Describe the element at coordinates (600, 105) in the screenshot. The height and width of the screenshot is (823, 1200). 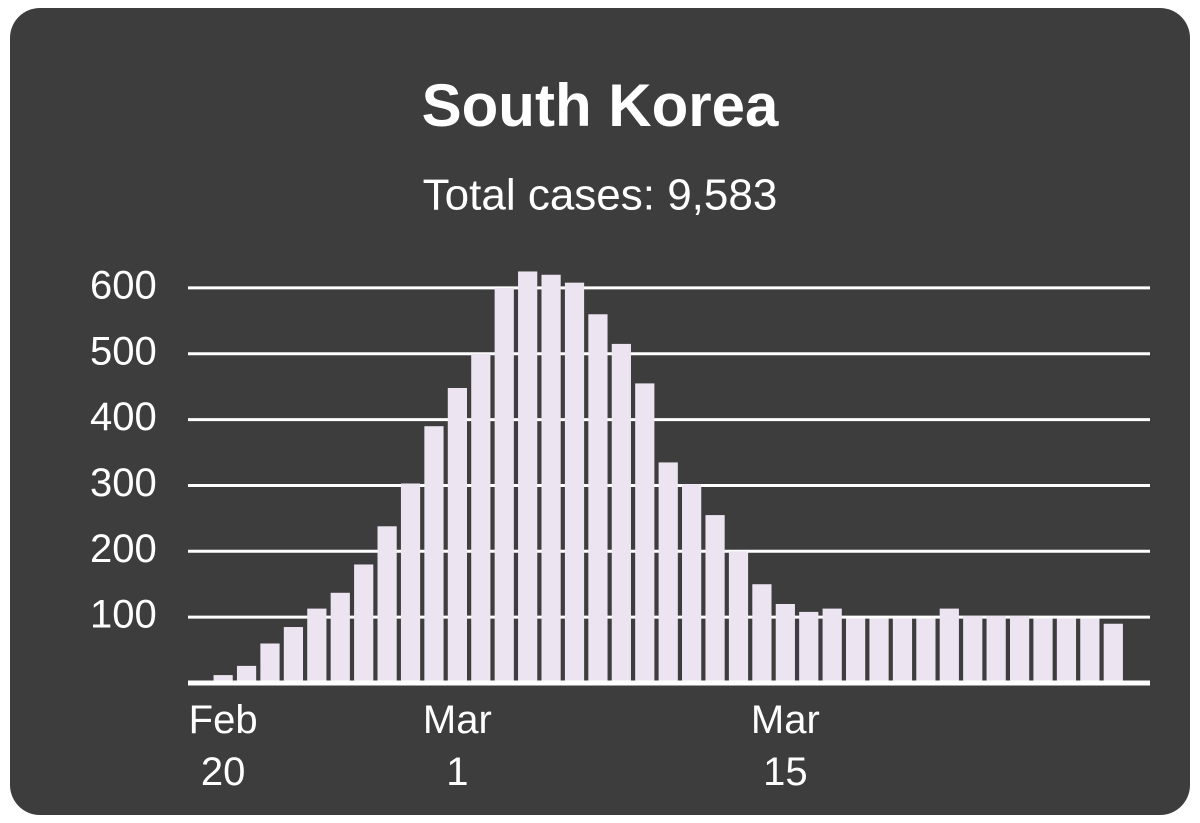
I see `chart-title: South Korea` at that location.